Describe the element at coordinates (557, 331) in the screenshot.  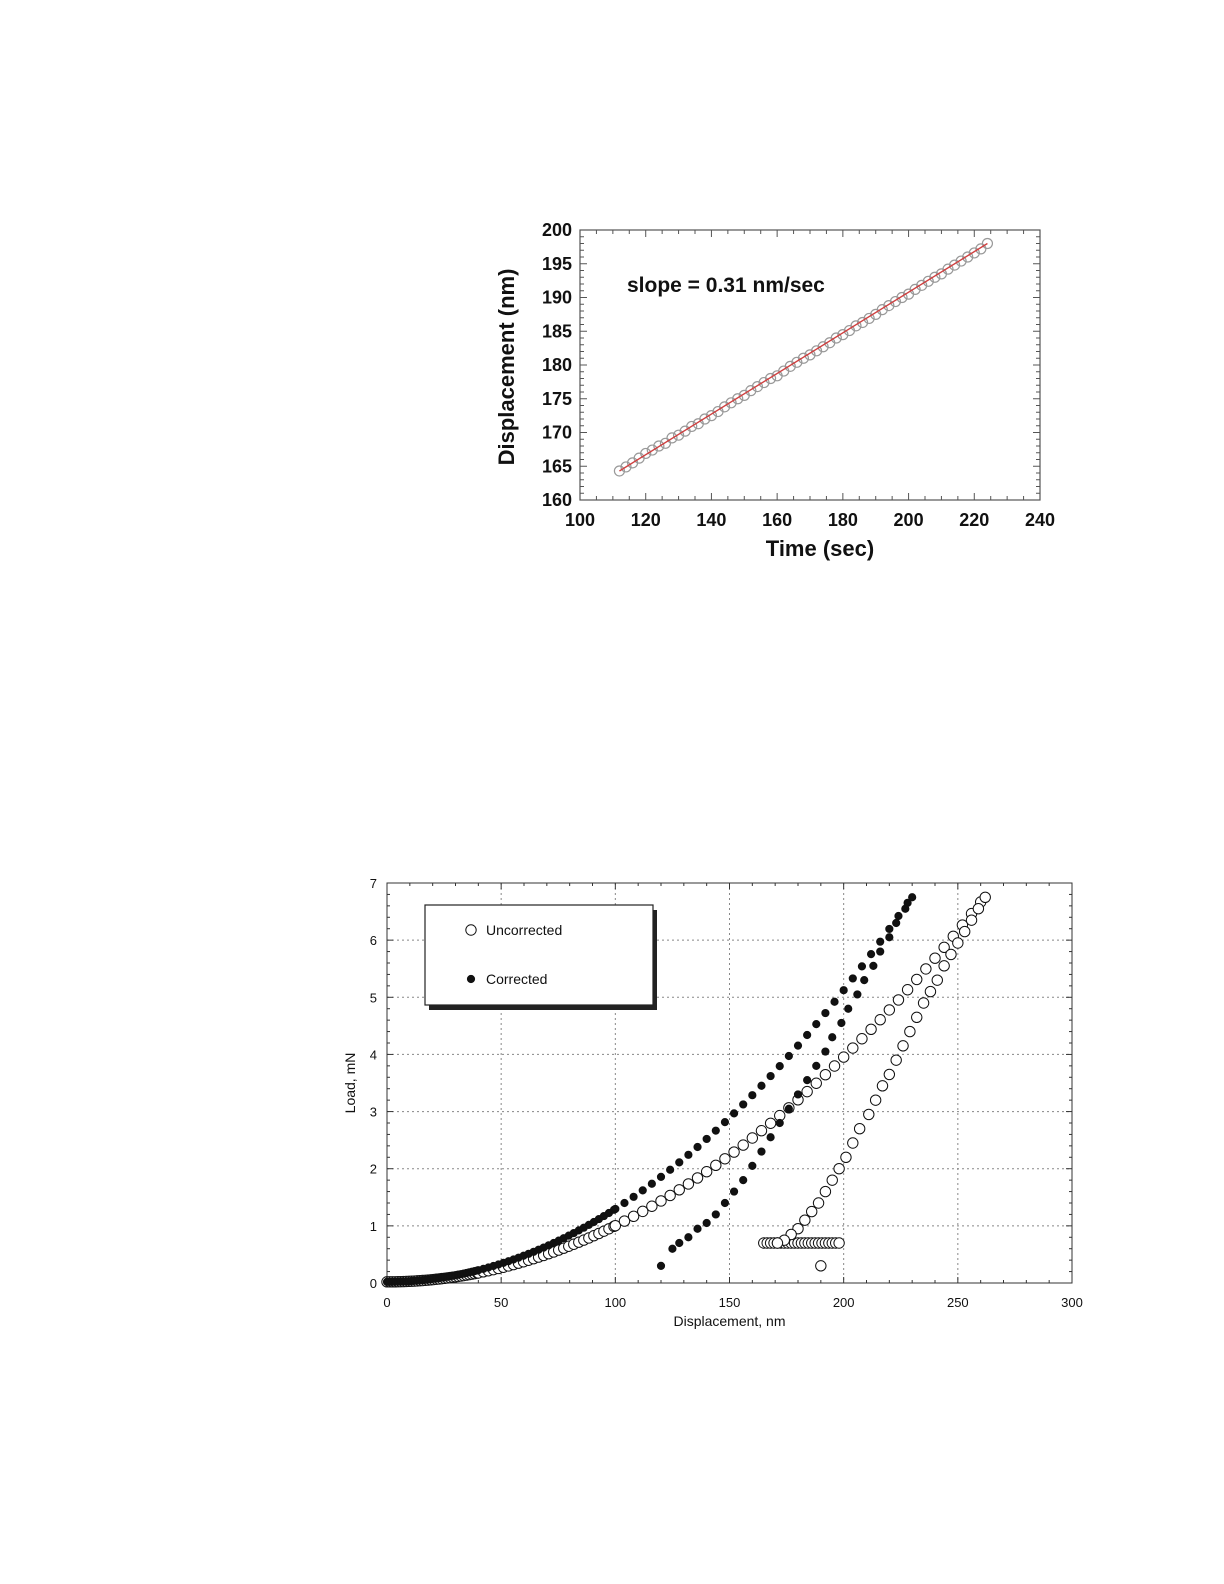
I see `y-tick-label: 185` at that location.